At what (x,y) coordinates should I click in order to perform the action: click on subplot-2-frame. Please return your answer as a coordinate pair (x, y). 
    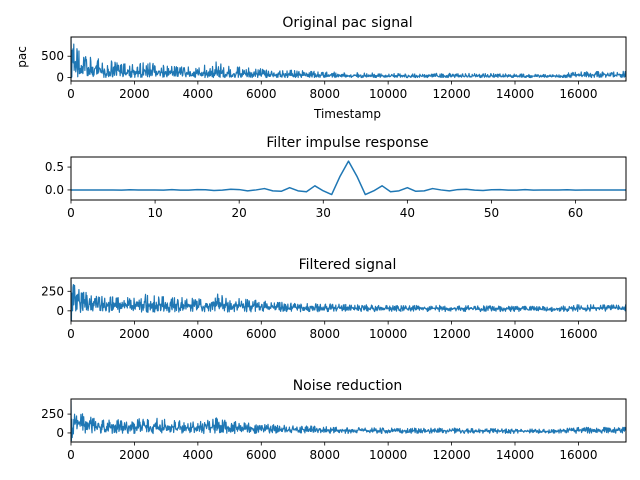
    Looking at the image, I should click on (348, 178).